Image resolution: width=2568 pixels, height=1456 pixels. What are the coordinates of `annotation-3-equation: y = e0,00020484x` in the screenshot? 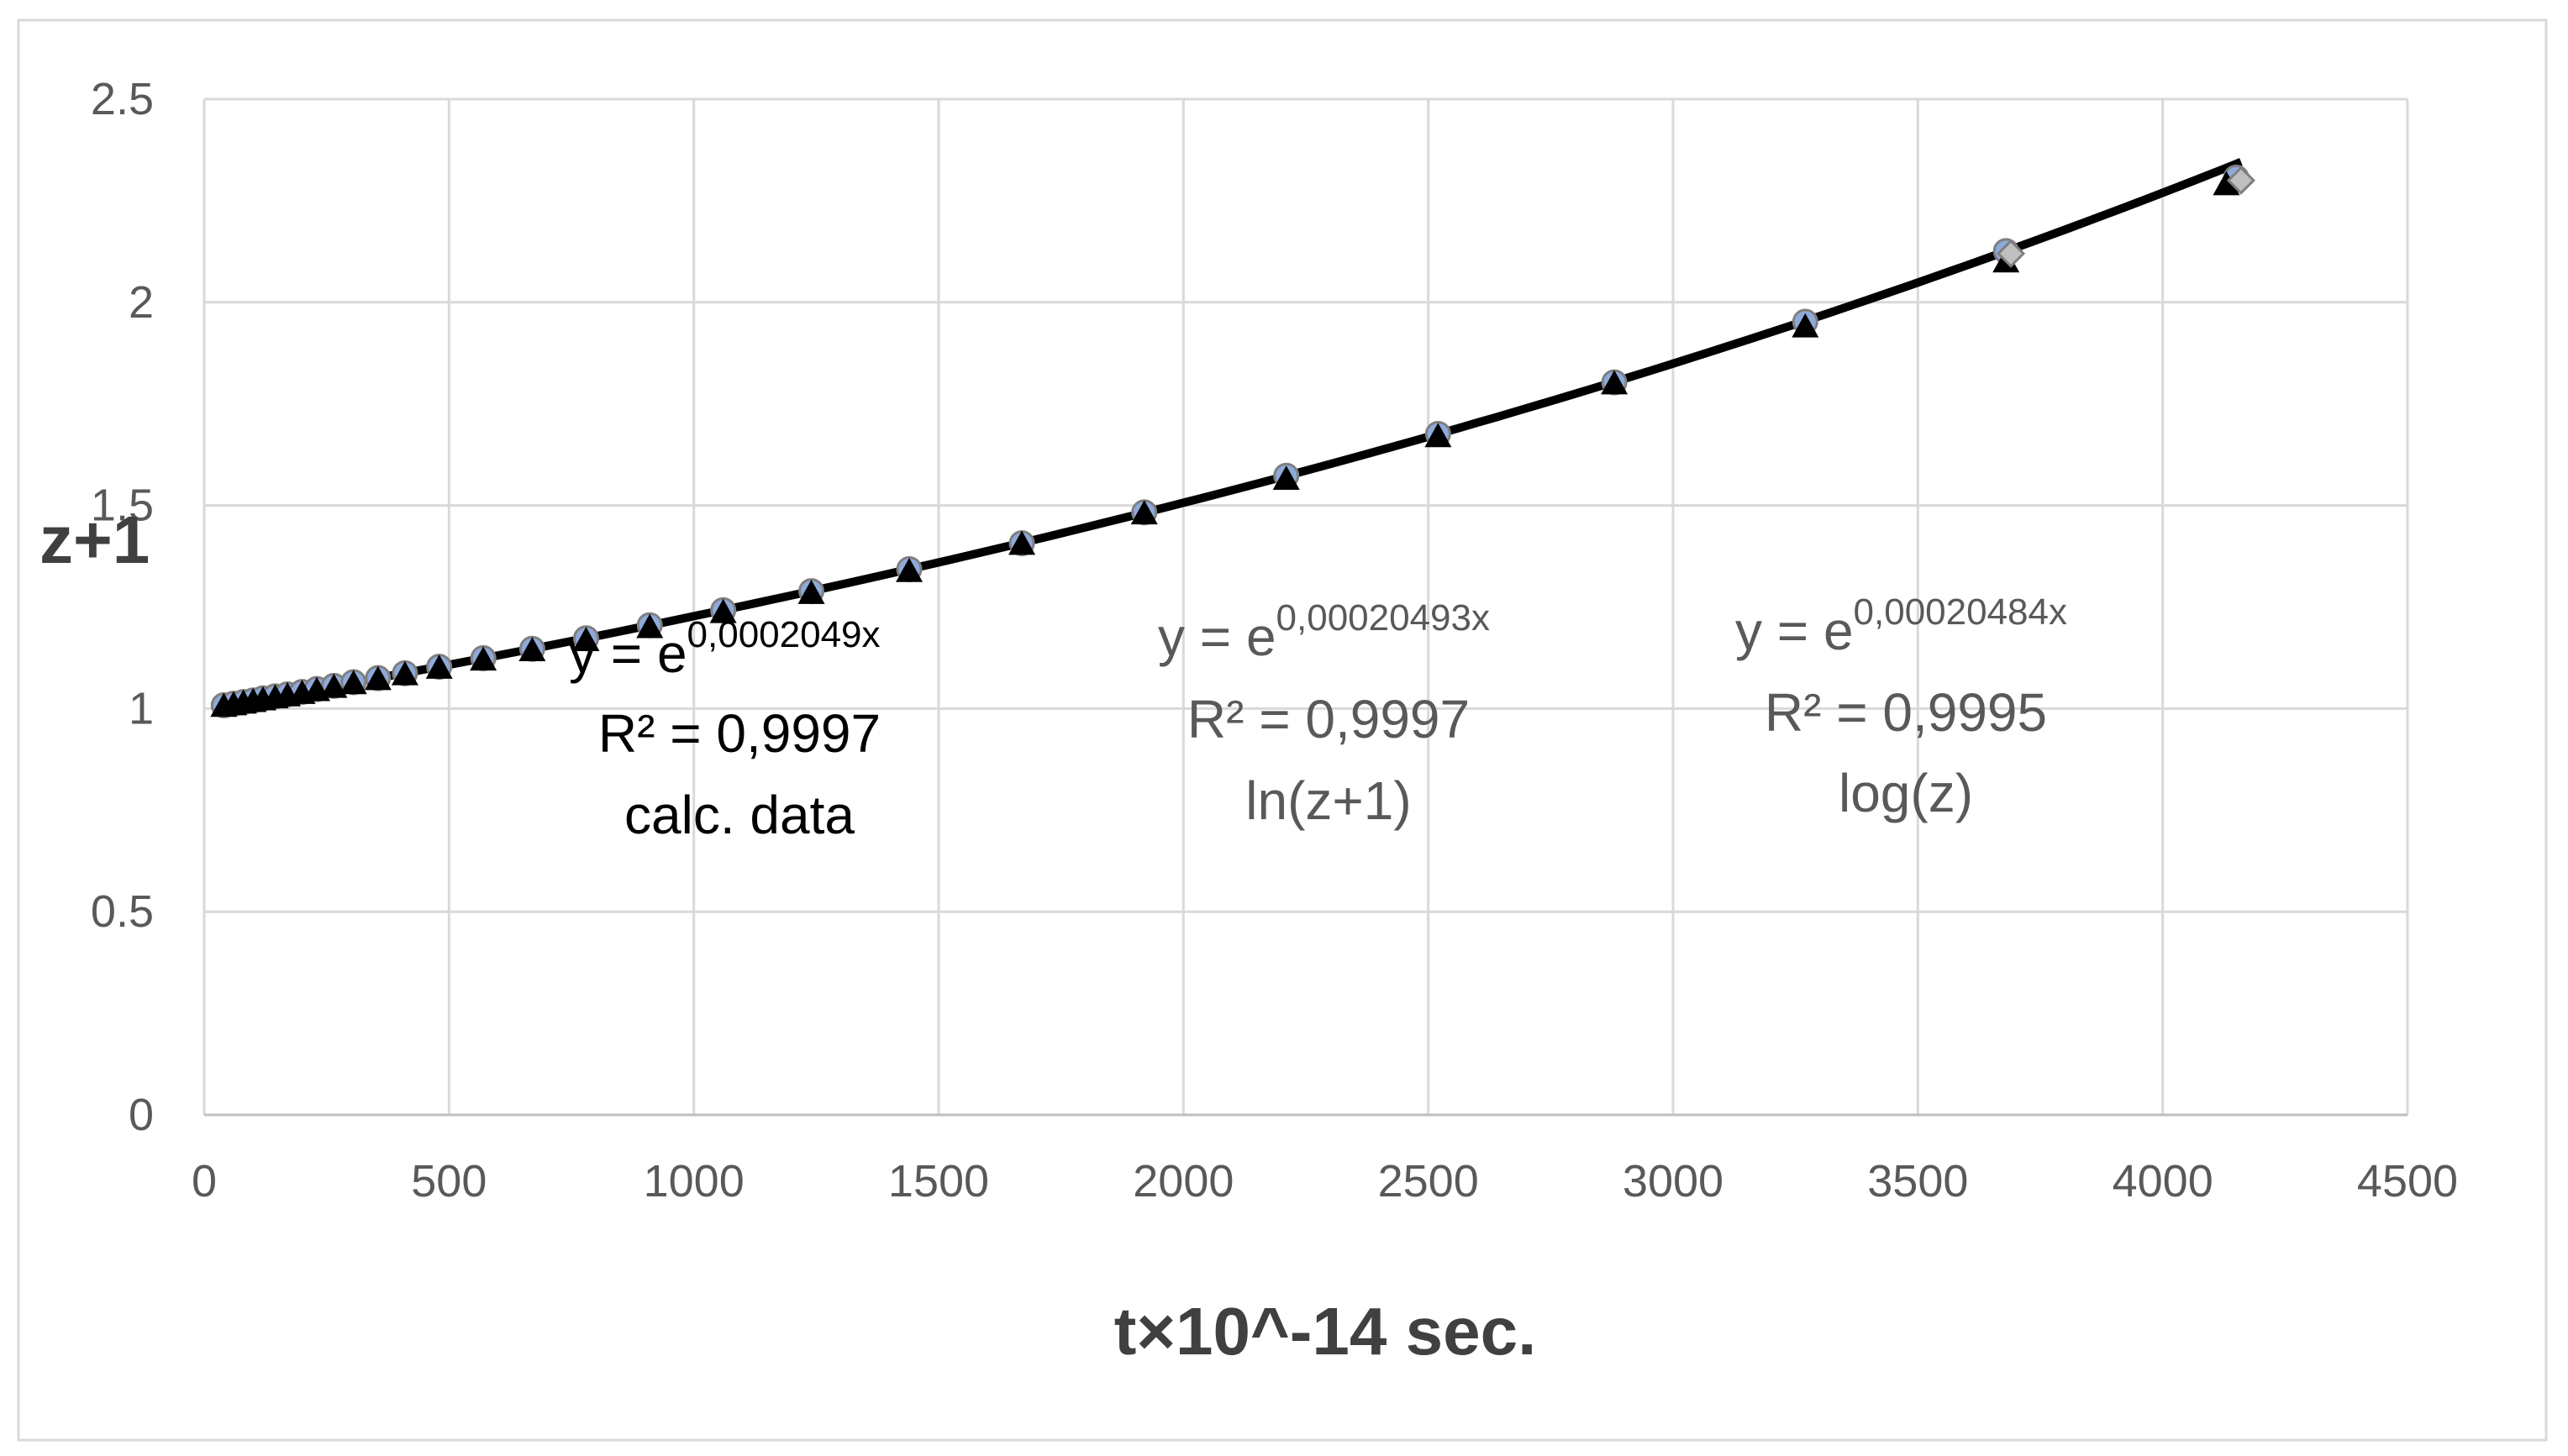 It's located at (1901, 626).